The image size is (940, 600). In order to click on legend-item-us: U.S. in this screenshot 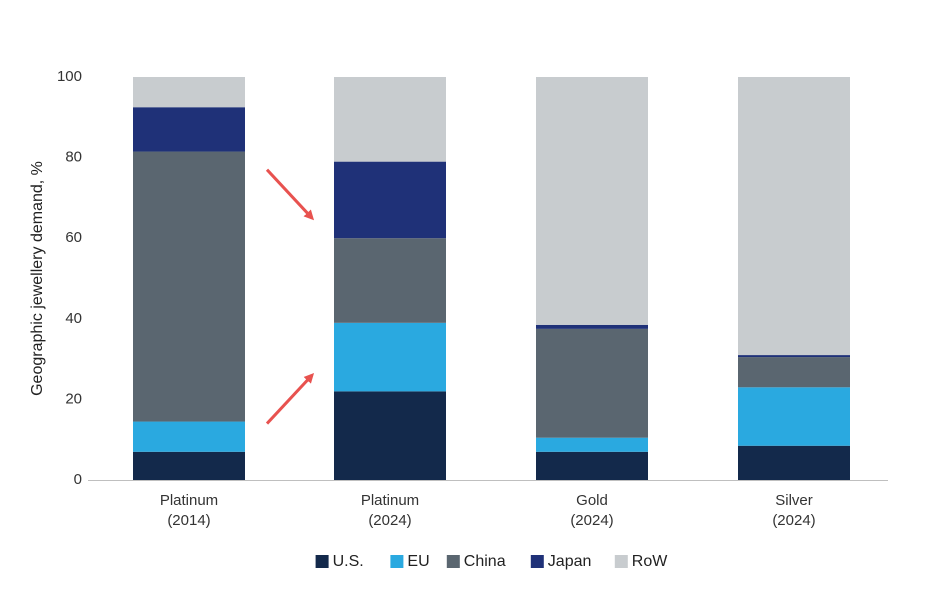, I will do `click(339, 561)`.